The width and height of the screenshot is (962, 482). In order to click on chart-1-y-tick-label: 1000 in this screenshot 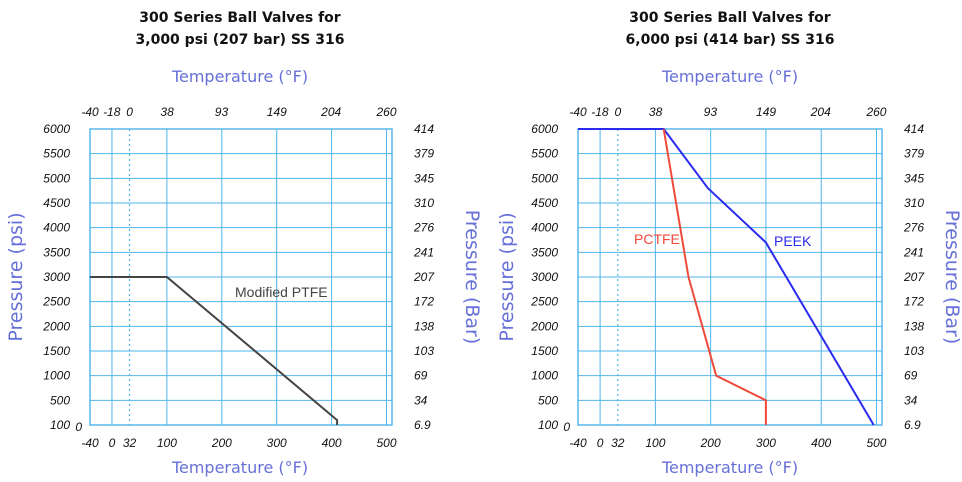, I will do `click(56, 376)`.